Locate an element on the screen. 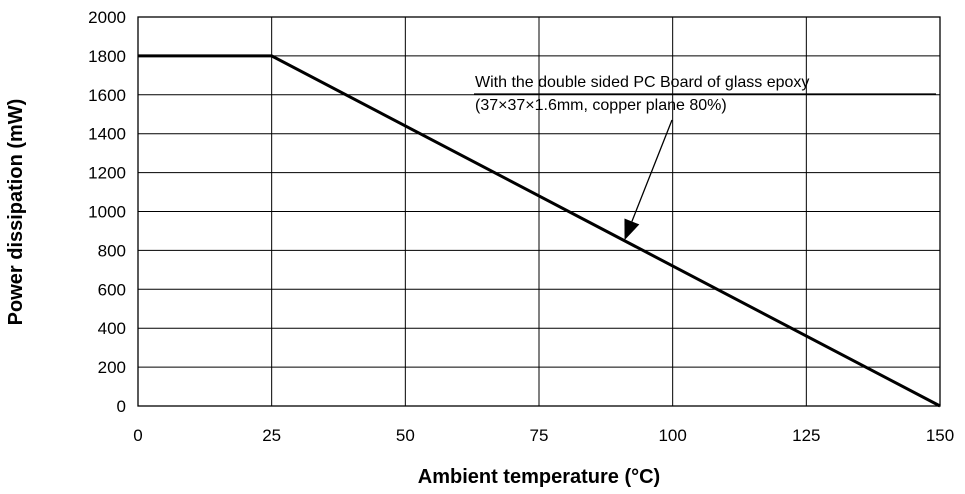 This screenshot has height=494, width=965. y-tick-labels: 0 200 400 600 800 1000 1200 1400 1600 1800 2000 is located at coordinates (107, 212).